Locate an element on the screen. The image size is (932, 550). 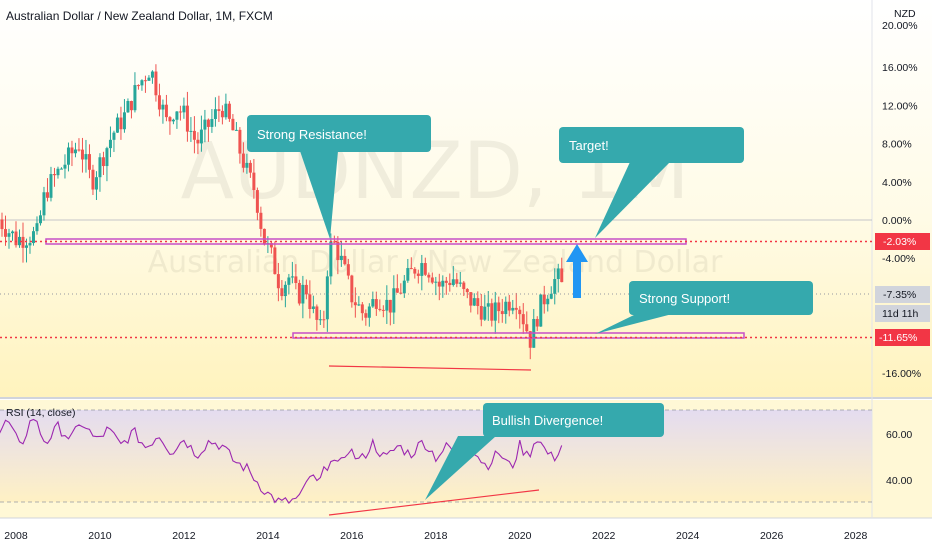
time-tick-label: 2012 is located at coordinates (184, 536).